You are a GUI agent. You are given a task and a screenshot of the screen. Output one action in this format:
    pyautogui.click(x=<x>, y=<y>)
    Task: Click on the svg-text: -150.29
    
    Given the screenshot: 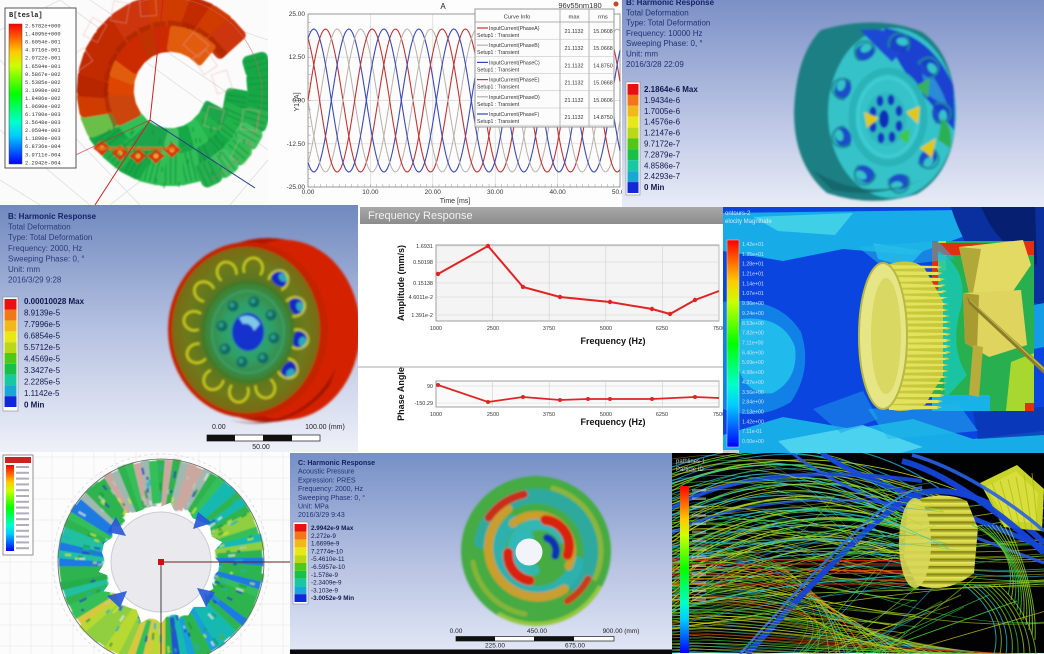 What is the action you would take?
    pyautogui.click(x=423, y=404)
    